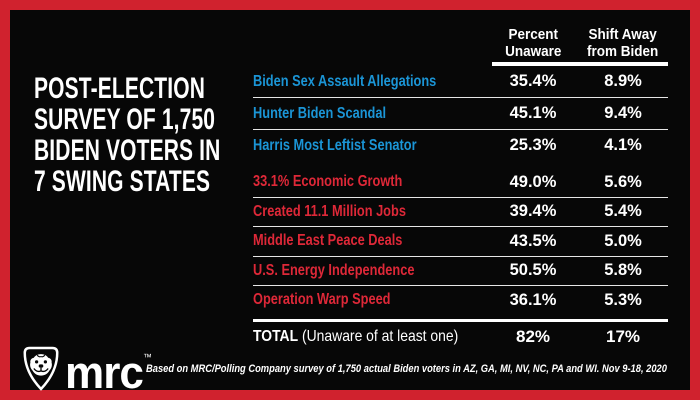  Describe the element at coordinates (460, 300) in the screenshot. I see `table-row: Operation Warp Speed 36.1% 5.3%` at that location.